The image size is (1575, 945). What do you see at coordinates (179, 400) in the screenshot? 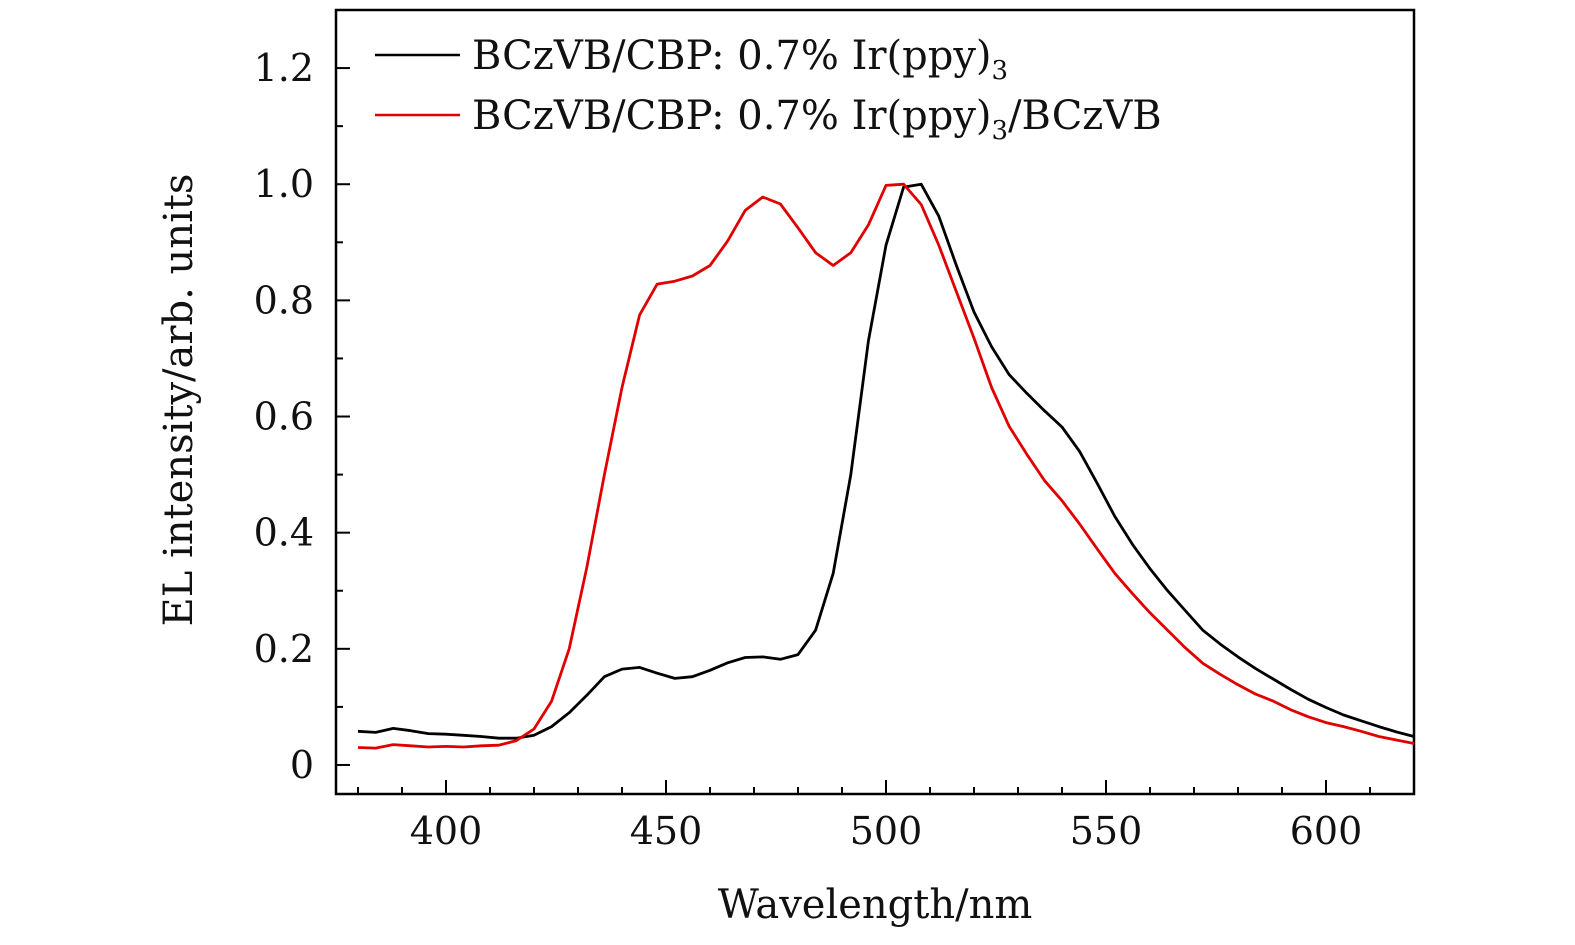
I see `y-axis-title: EL intensity/arb. units` at bounding box center [179, 400].